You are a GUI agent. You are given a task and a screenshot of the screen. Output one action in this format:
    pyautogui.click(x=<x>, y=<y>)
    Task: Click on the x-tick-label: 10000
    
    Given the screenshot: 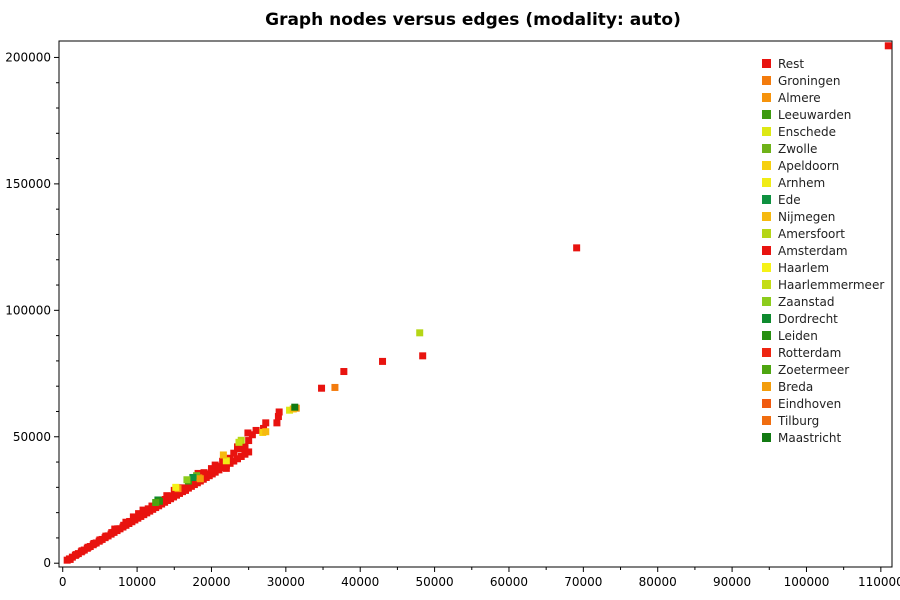 What is the action you would take?
    pyautogui.click(x=137, y=582)
    